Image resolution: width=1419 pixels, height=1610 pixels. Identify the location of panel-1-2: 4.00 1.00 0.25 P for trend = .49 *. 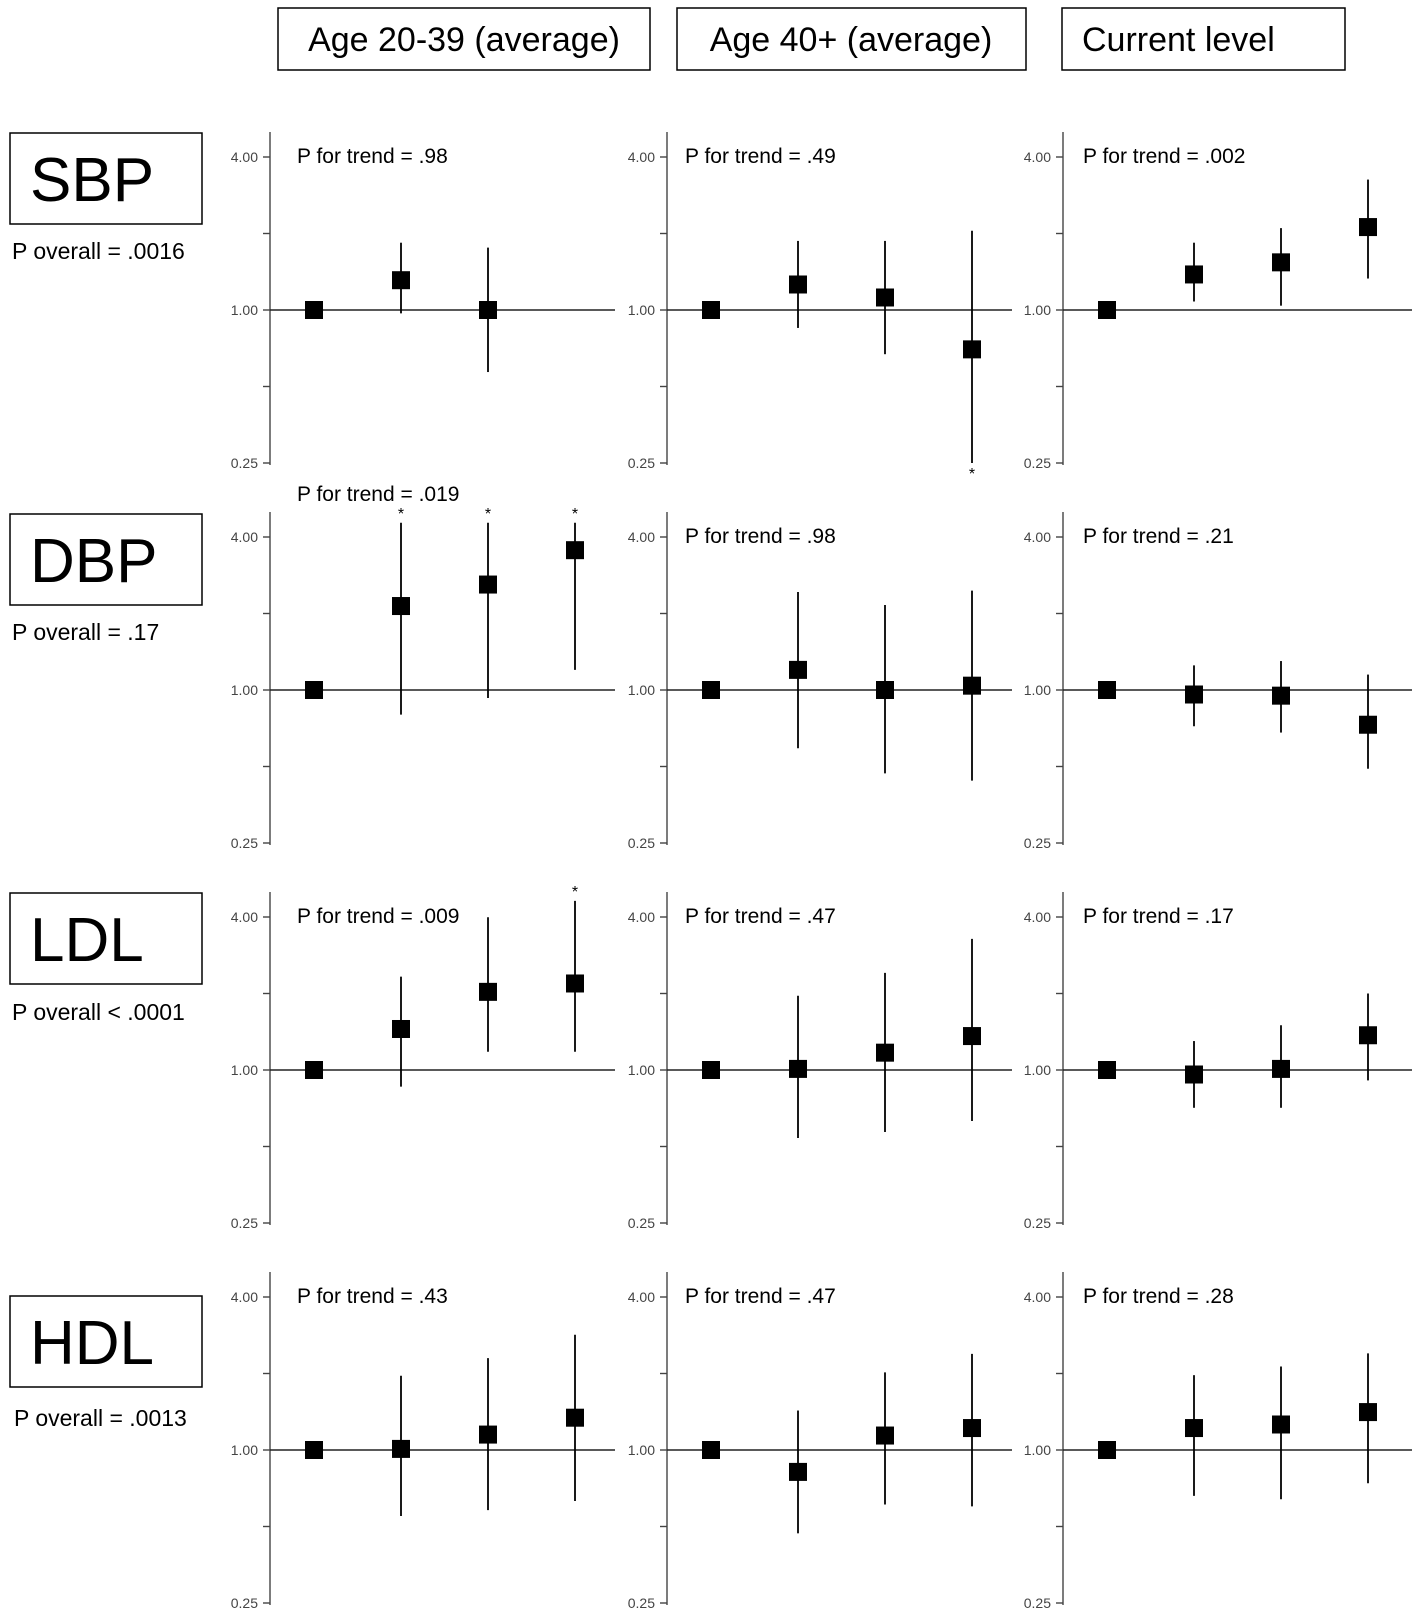
(820, 307).